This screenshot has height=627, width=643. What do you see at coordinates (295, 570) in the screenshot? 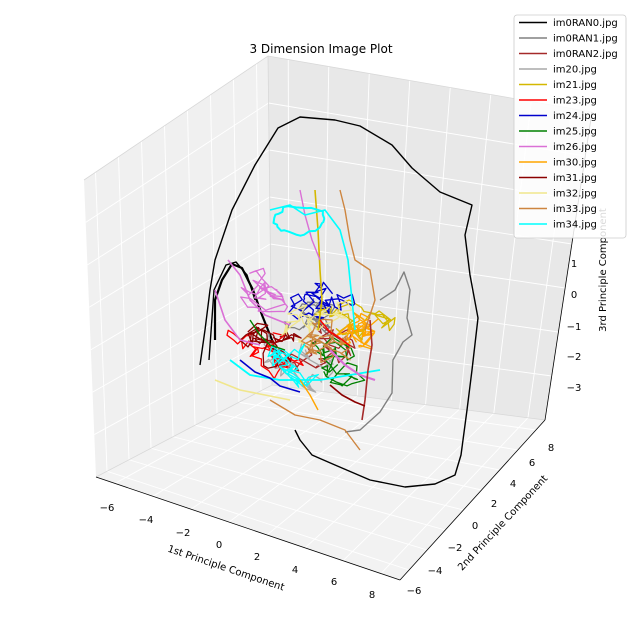
I see `x-tick-label: 4` at bounding box center [295, 570].